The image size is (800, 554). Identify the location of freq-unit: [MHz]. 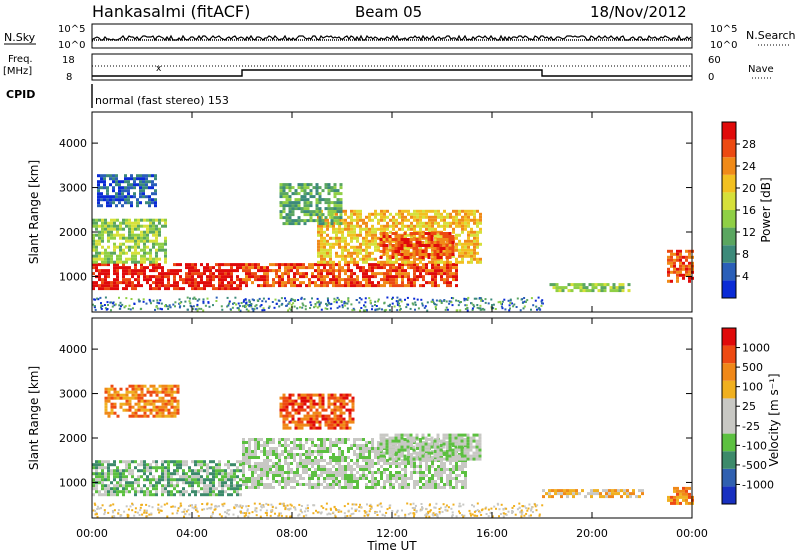
(17, 71).